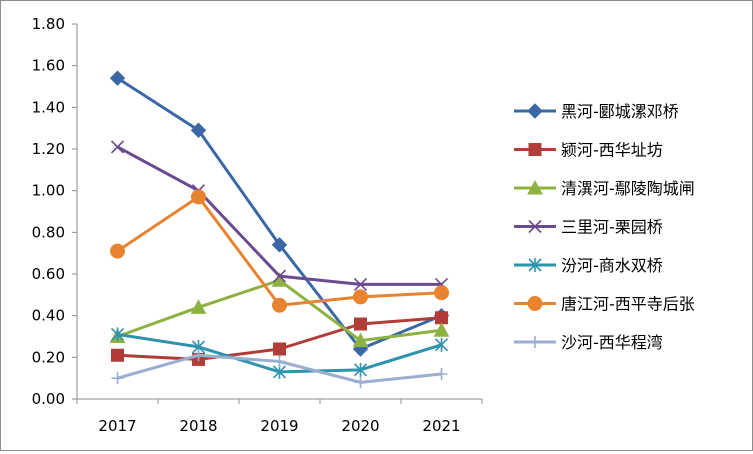  Describe the element at coordinates (48, 274) in the screenshot. I see `y-tick-label: 0.60` at that location.